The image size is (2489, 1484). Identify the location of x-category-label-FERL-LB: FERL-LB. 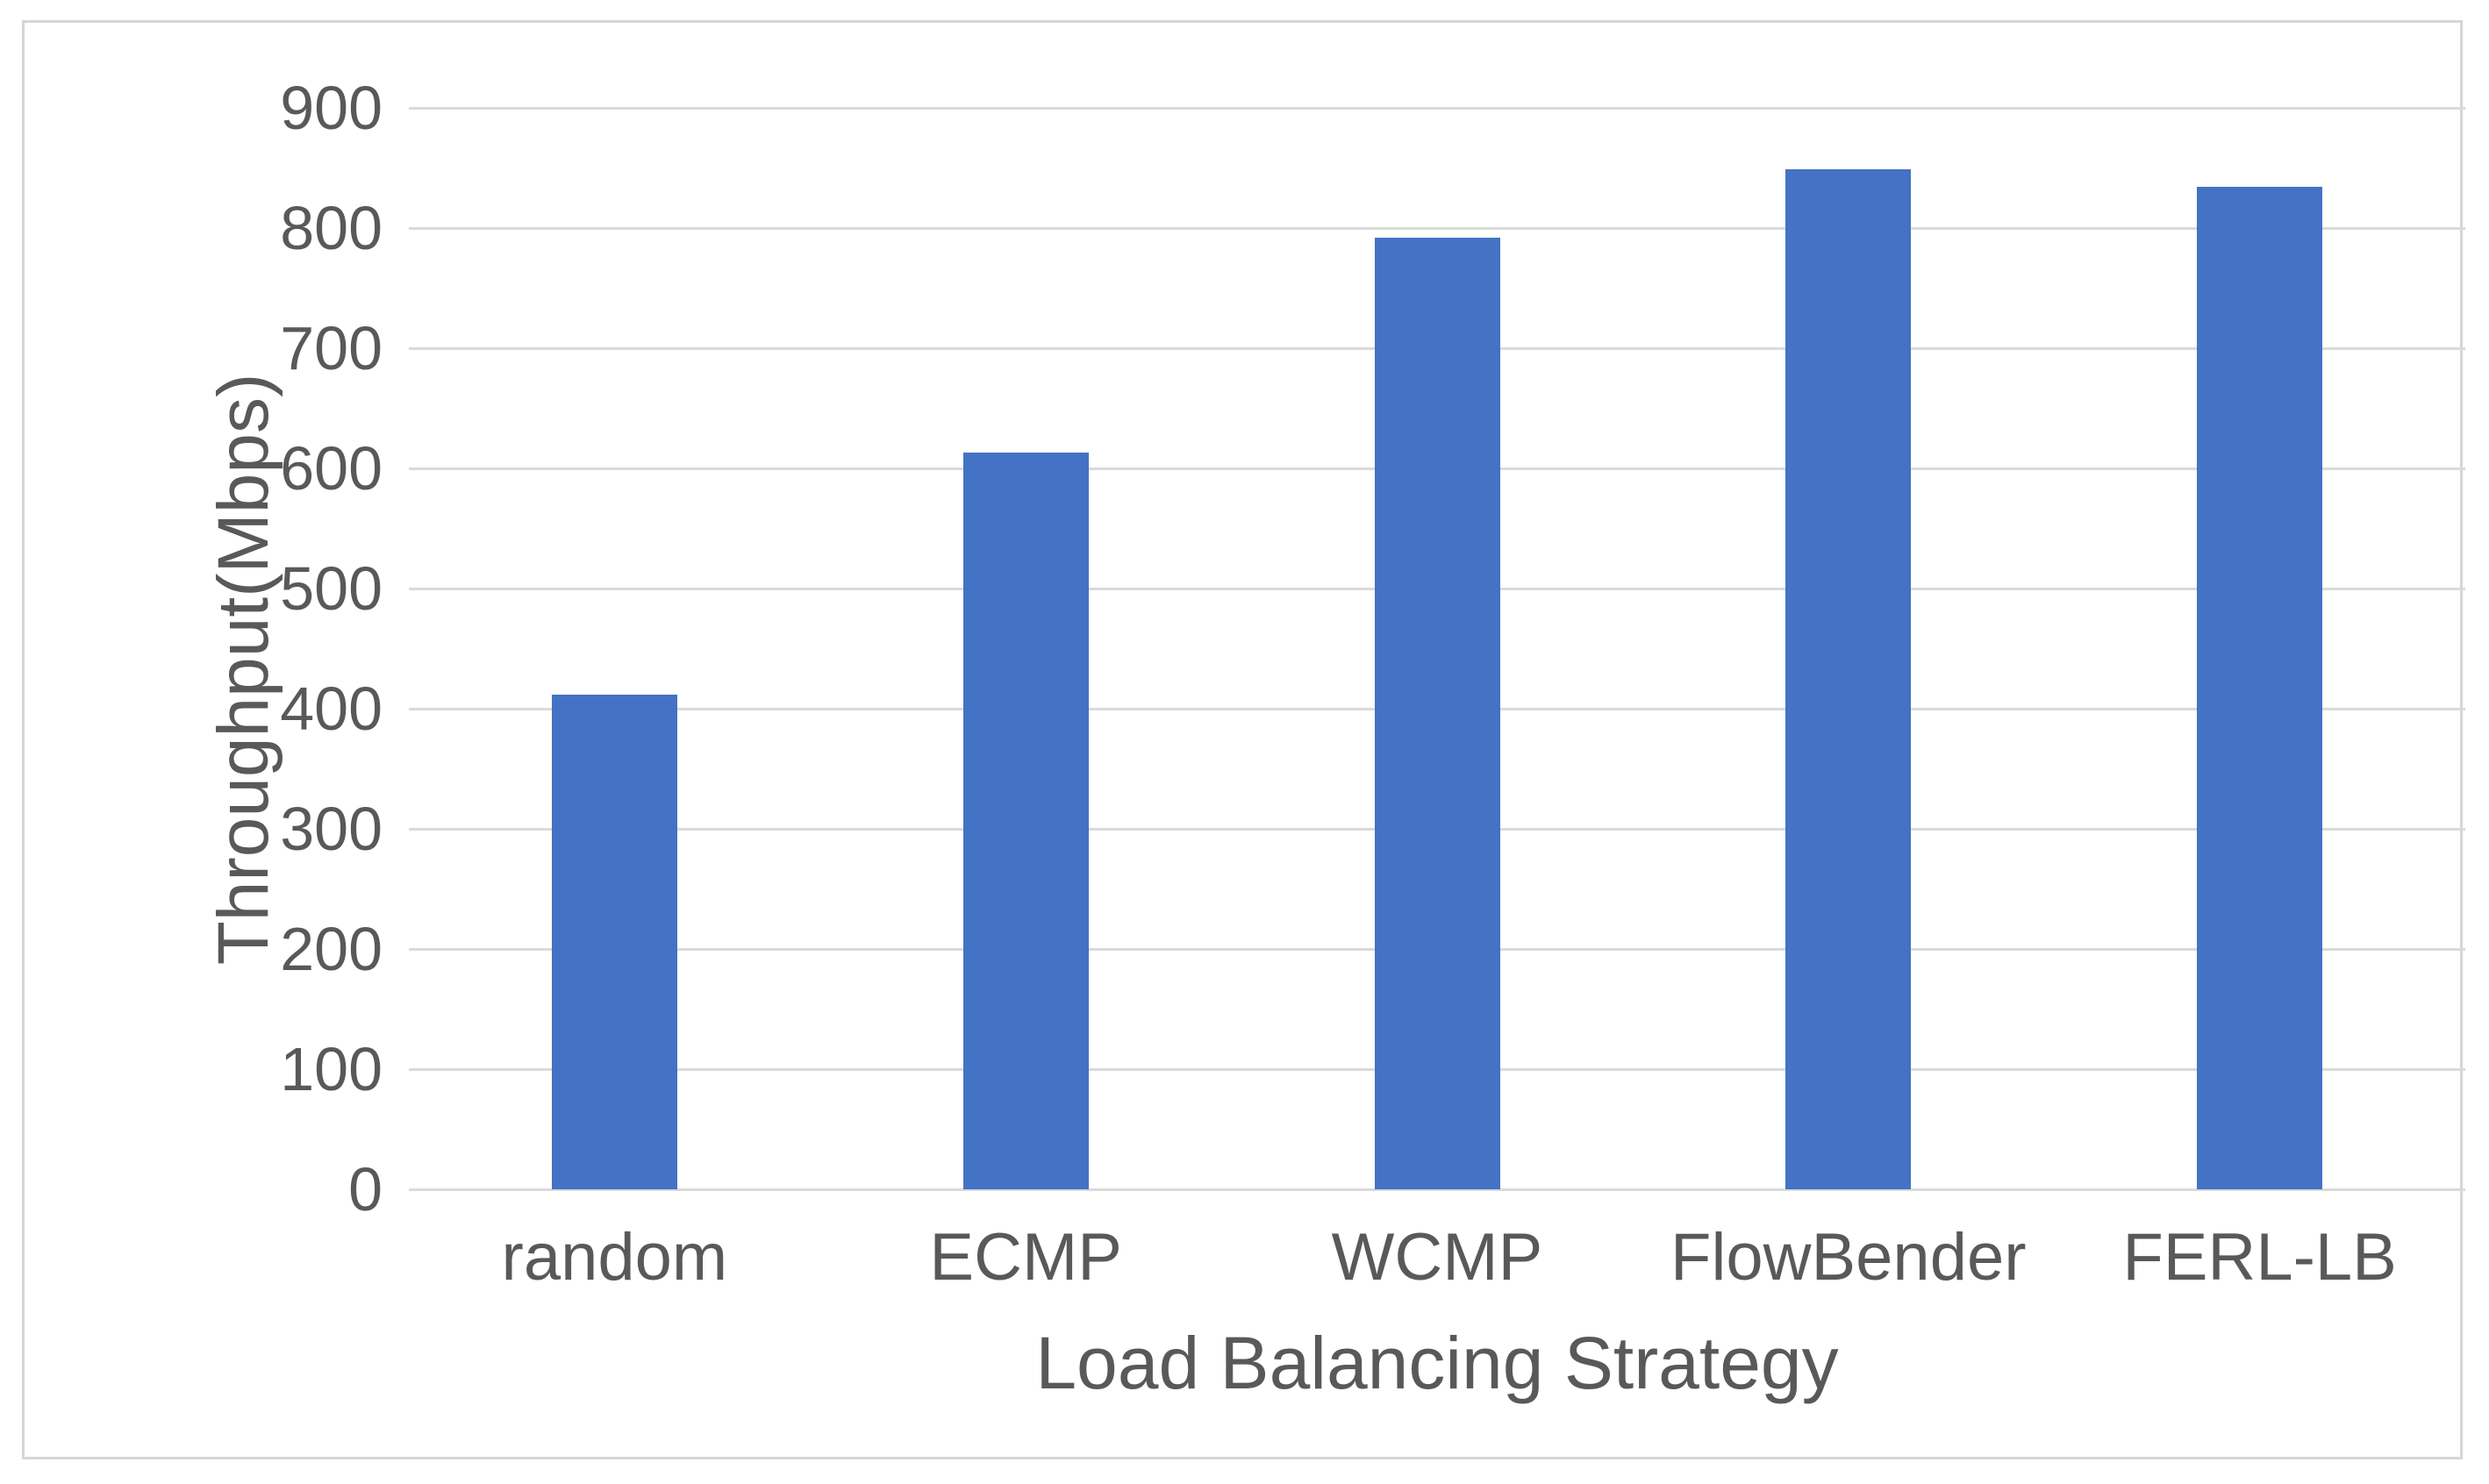
(2259, 1257).